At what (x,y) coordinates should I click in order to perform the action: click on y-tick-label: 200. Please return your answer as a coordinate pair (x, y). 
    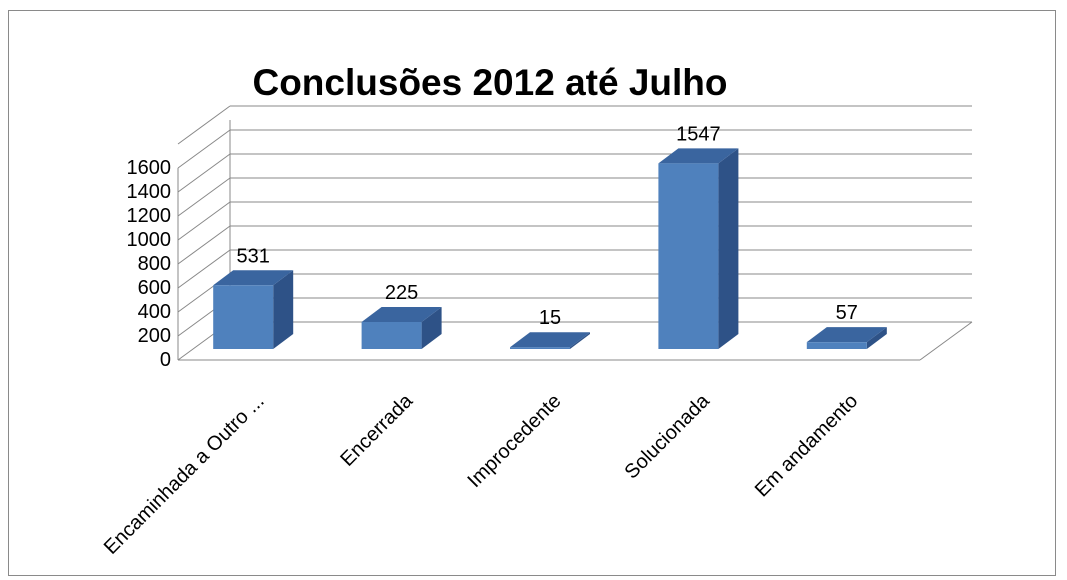
    Looking at the image, I should click on (154, 336).